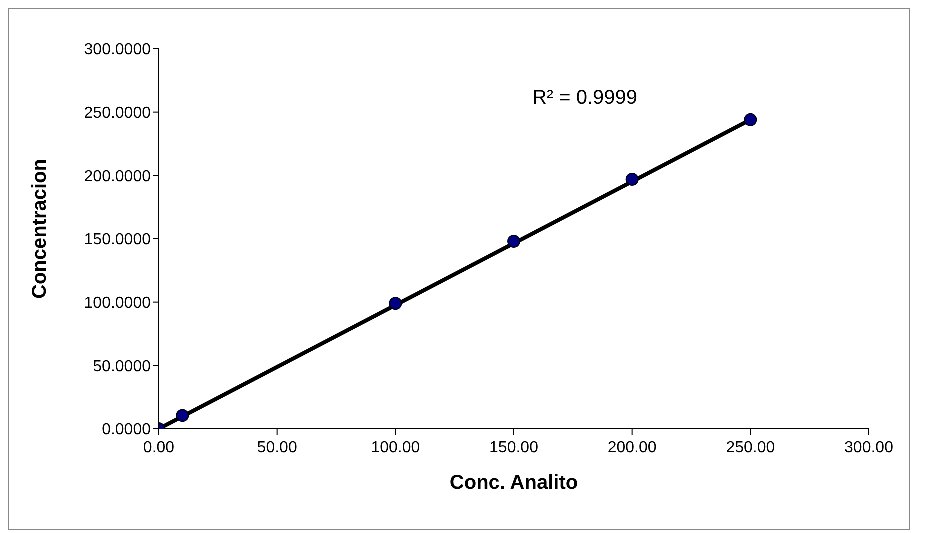 The image size is (928, 533). What do you see at coordinates (118, 303) in the screenshot?
I see `y-tick-label: 100.0000` at bounding box center [118, 303].